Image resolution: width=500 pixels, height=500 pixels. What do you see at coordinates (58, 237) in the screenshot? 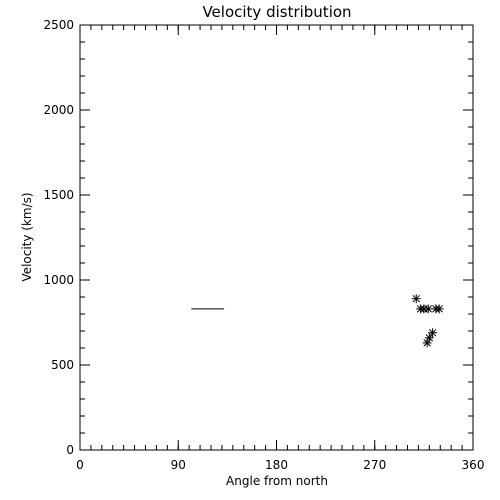
I see `y-axis-tick-labels: 0 500 1000 1500 2000 2500` at bounding box center [58, 237].